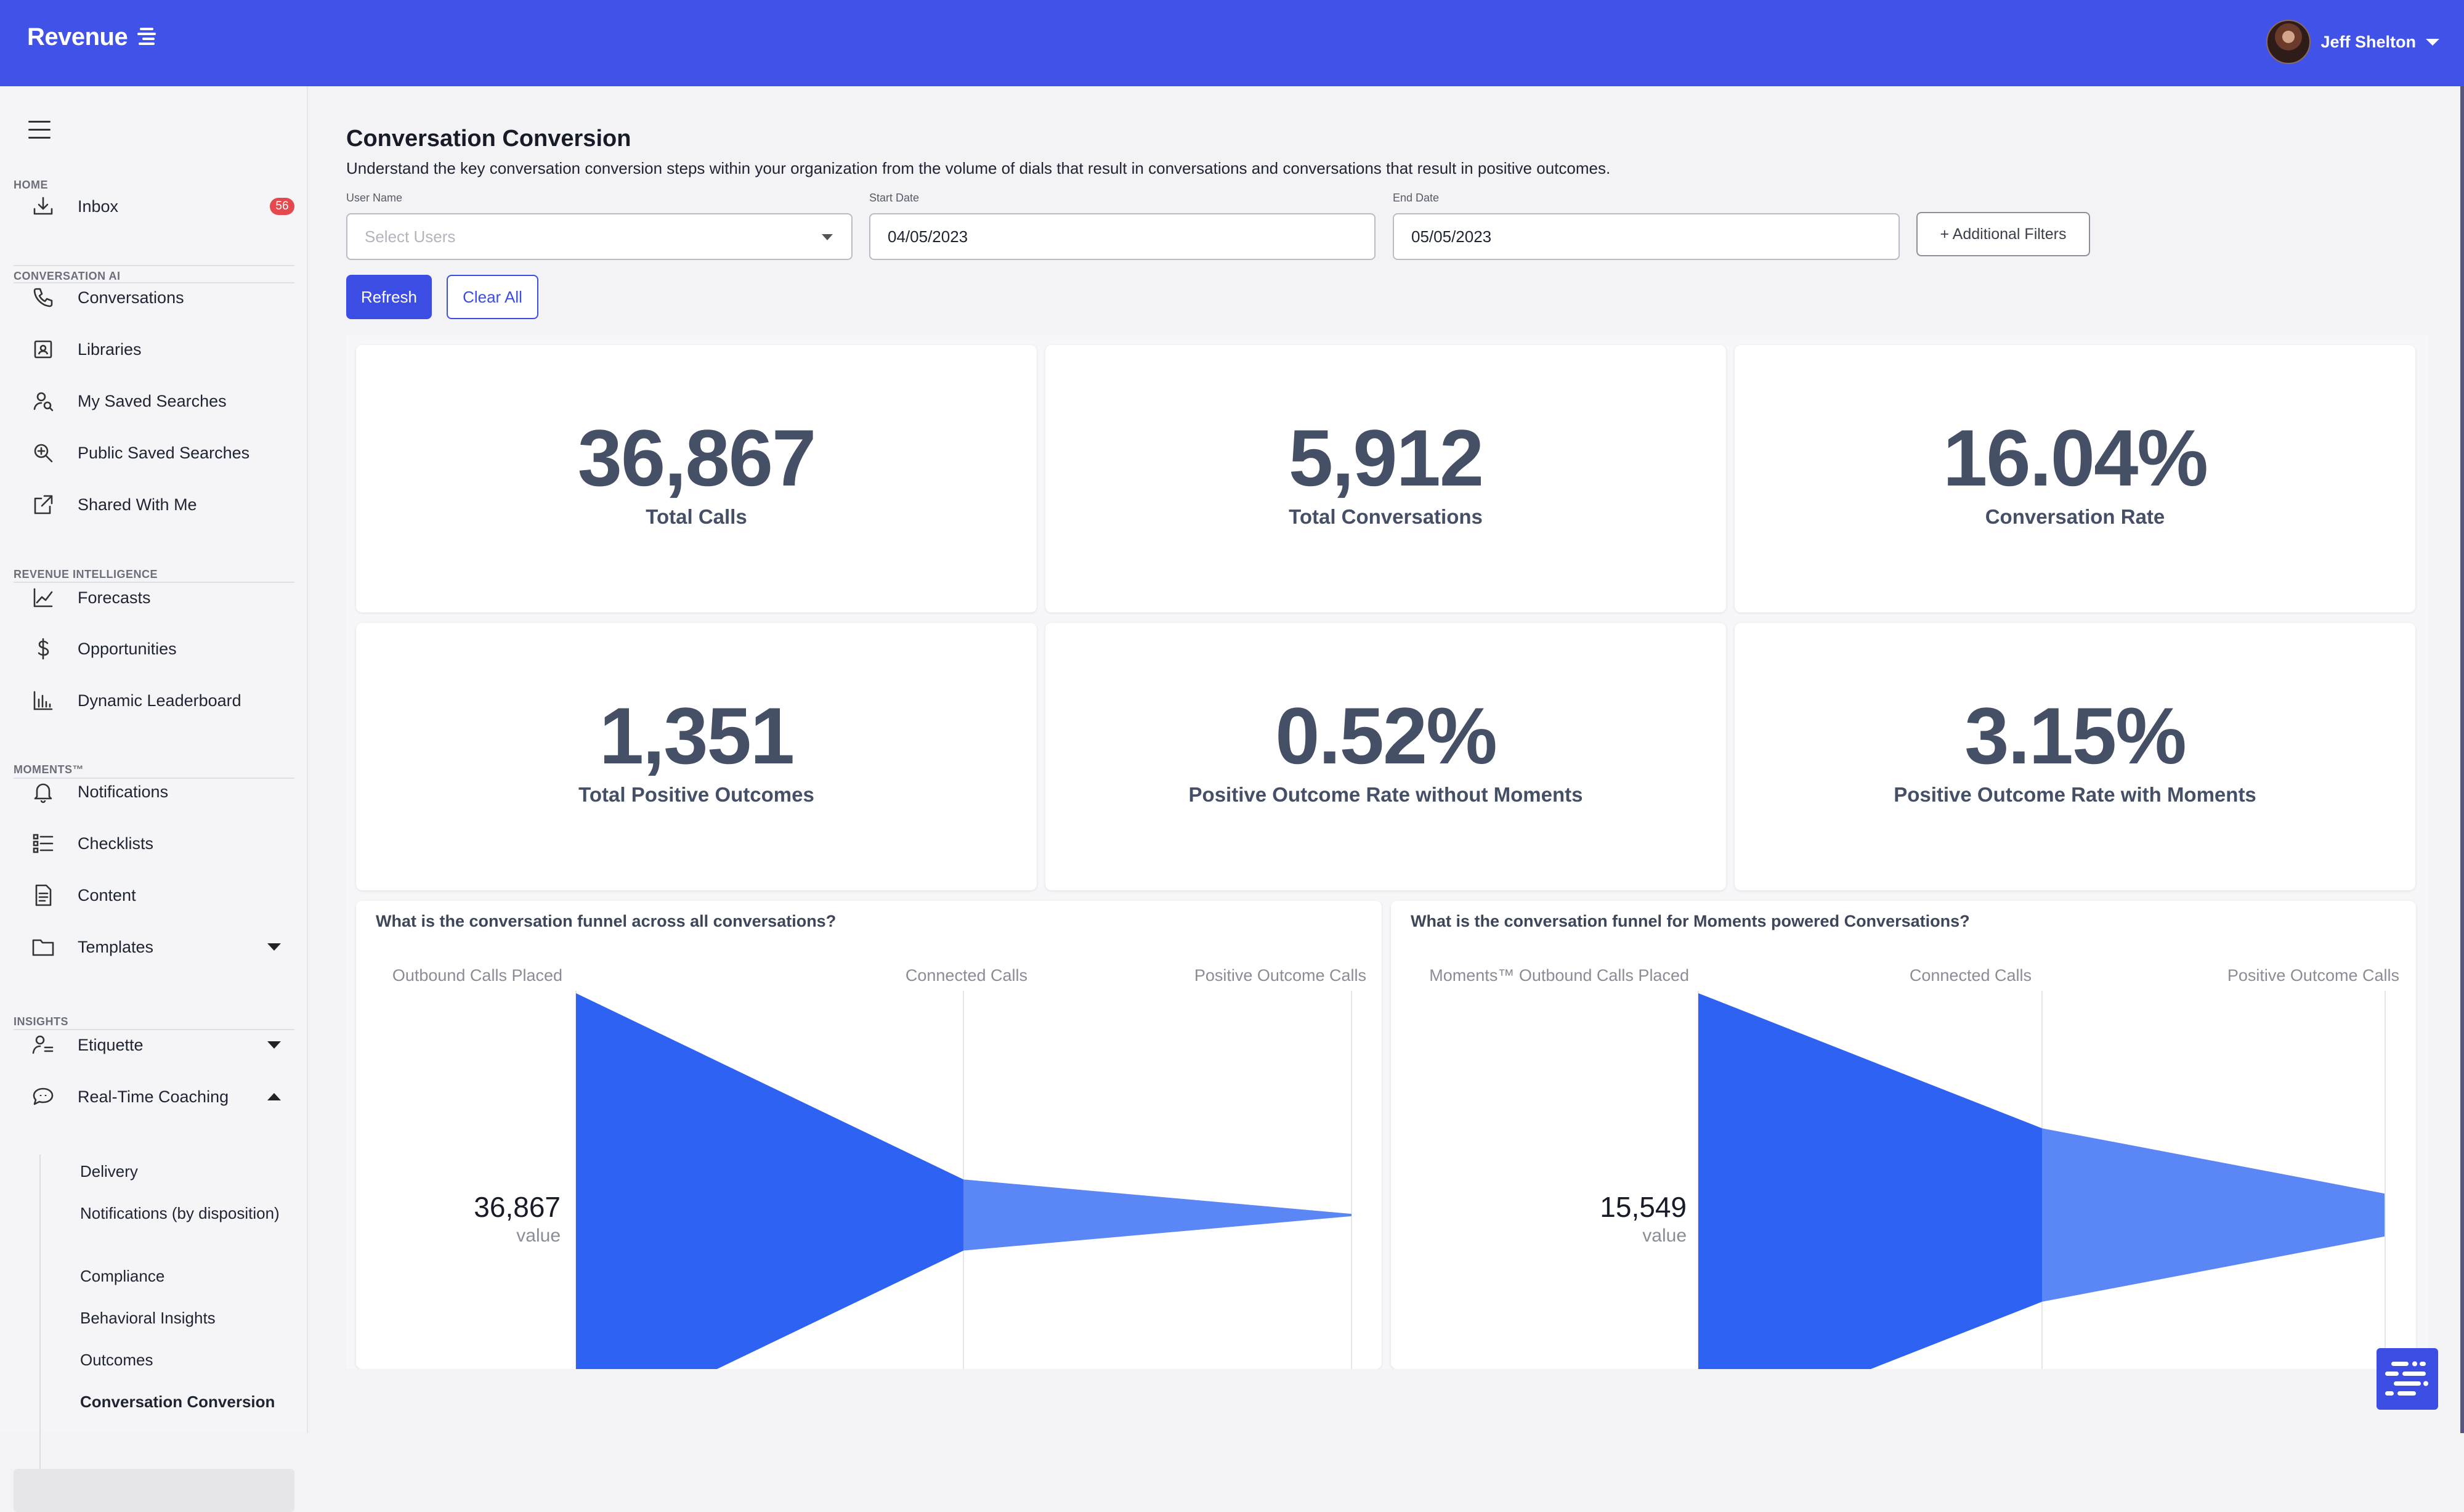  Describe the element at coordinates (98, 206) in the screenshot. I see `sidebar-item-label: Inbox` at that location.